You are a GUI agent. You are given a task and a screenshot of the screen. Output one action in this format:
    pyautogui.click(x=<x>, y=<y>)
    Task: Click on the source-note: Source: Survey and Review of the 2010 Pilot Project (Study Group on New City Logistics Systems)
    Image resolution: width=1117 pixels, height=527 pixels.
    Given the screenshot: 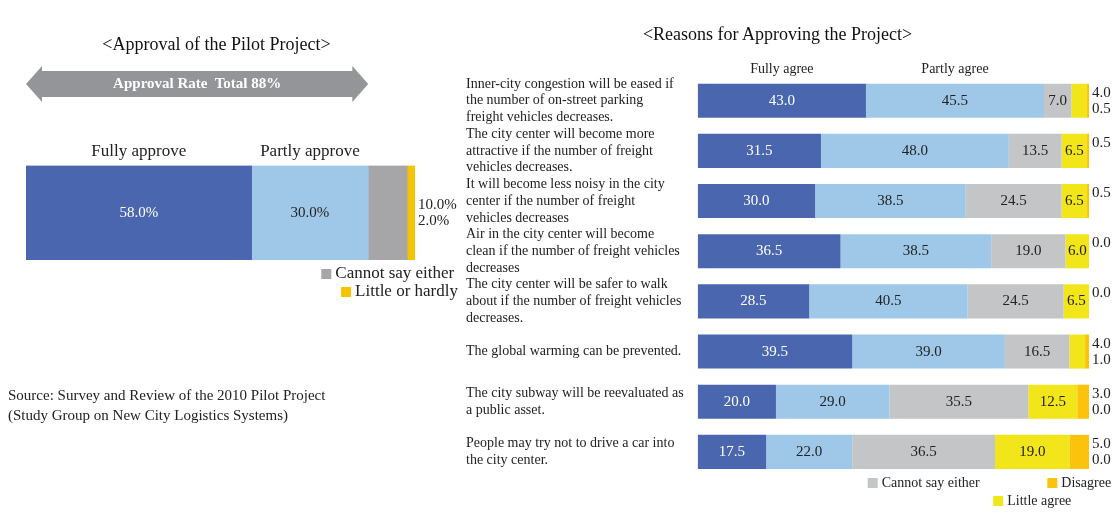 What is the action you would take?
    pyautogui.click(x=167, y=405)
    